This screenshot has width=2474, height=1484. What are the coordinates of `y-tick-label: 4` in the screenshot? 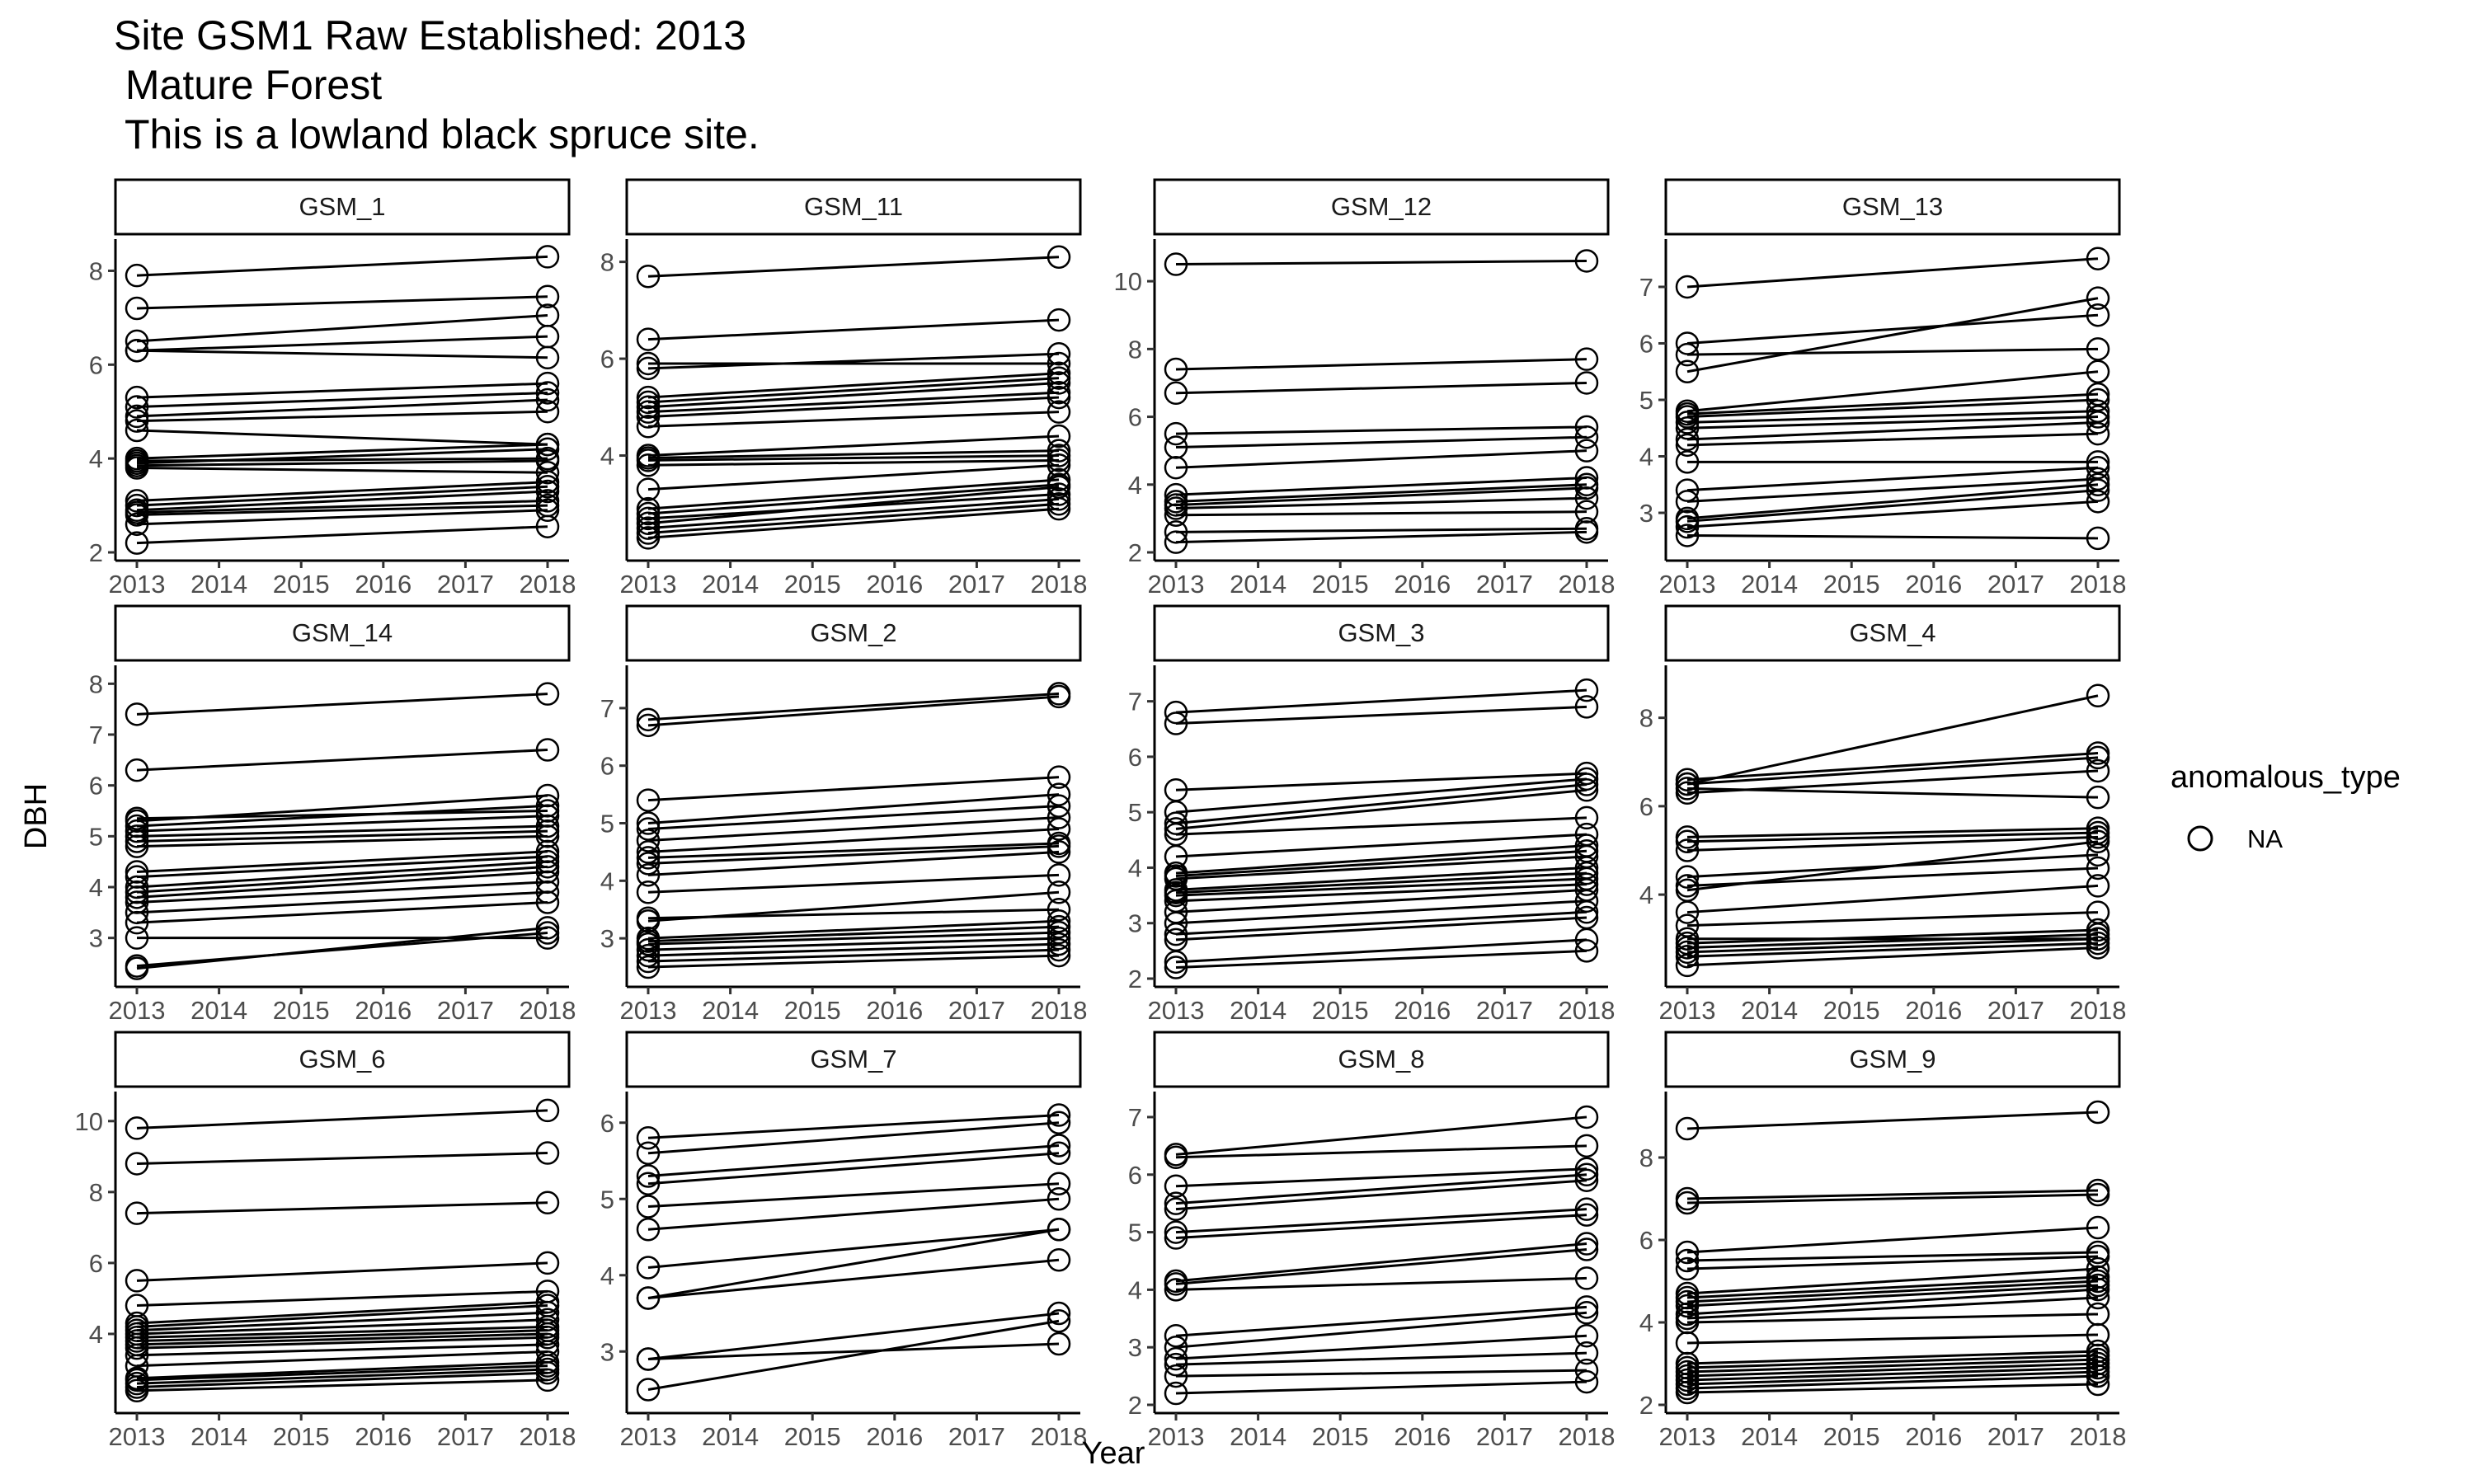 It's located at (607, 456).